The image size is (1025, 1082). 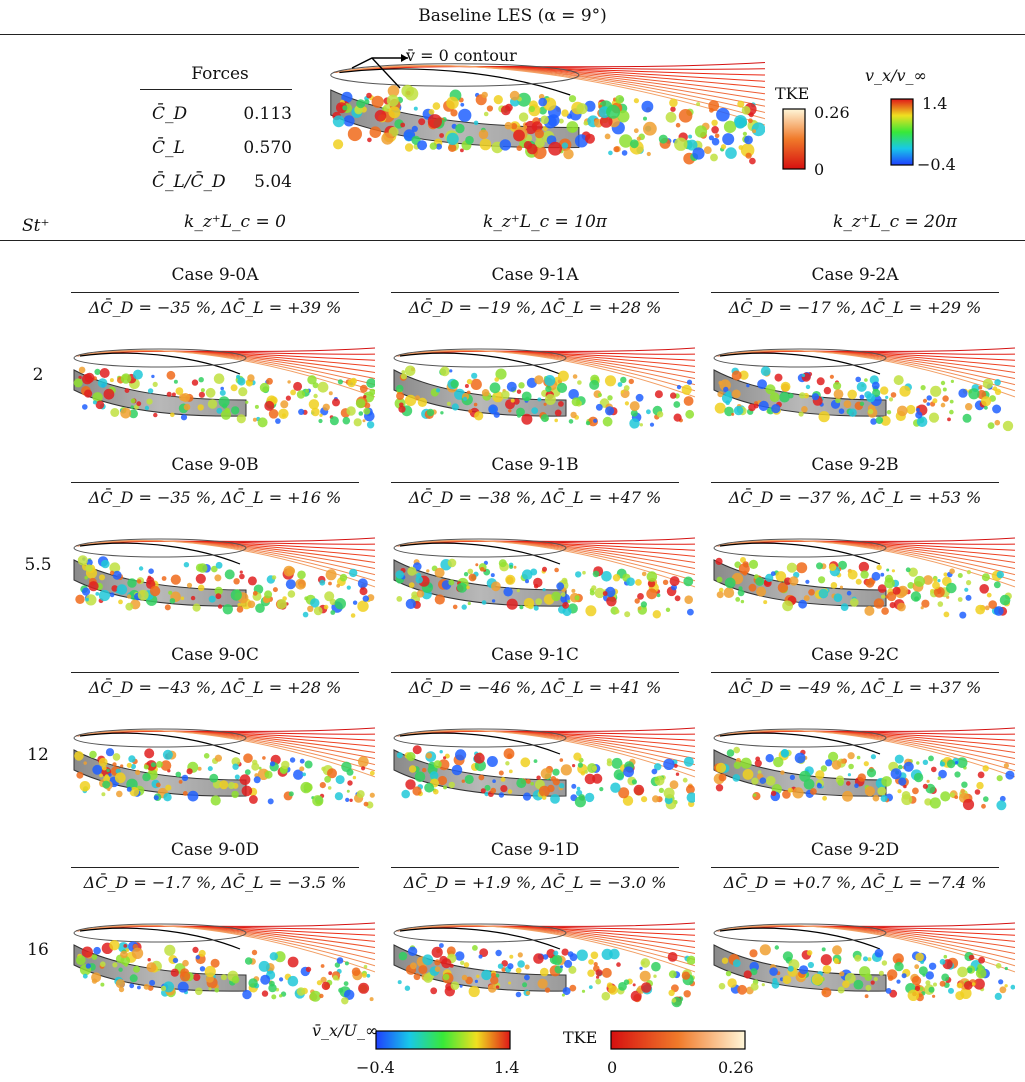 I want to click on tke-colorbar-label: TKE, so click(x=792, y=93).